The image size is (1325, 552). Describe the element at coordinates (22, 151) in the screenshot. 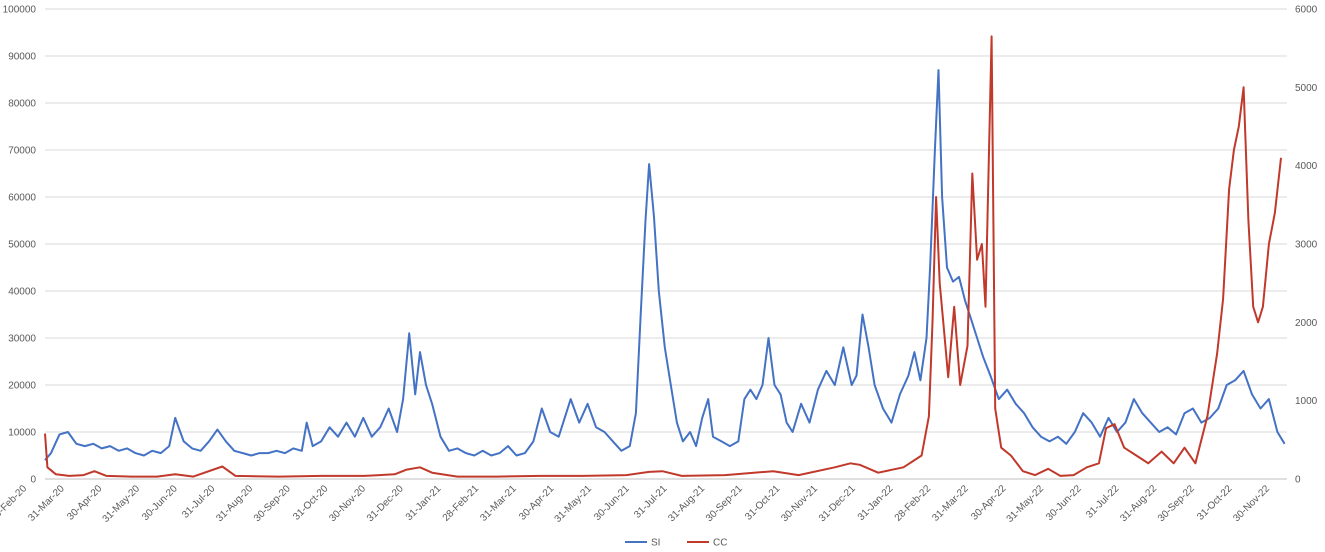

I see `y-left-tick-label: 70000` at that location.